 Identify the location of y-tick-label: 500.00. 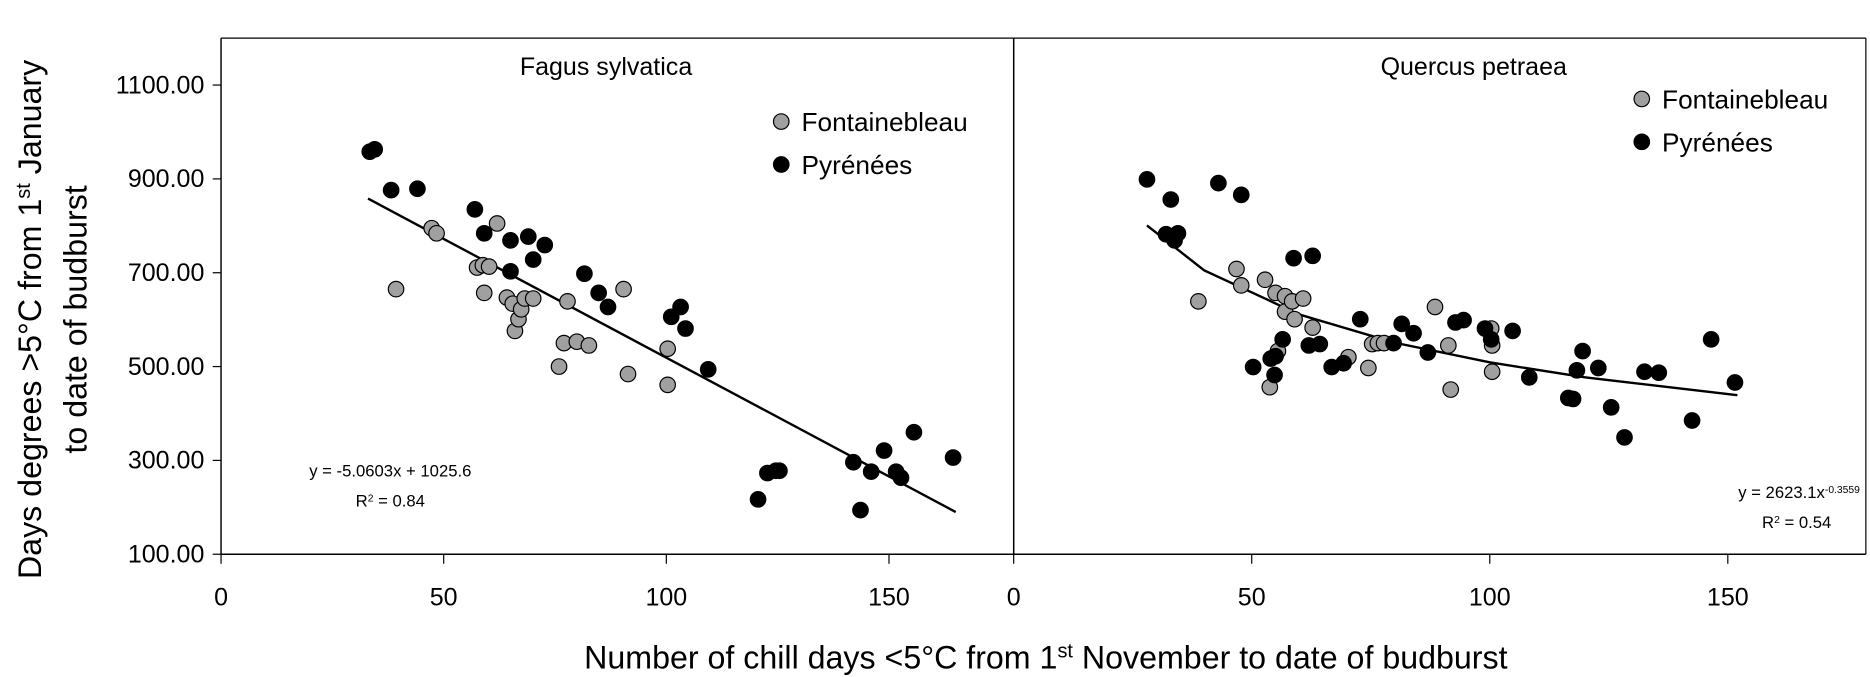
(166, 367).